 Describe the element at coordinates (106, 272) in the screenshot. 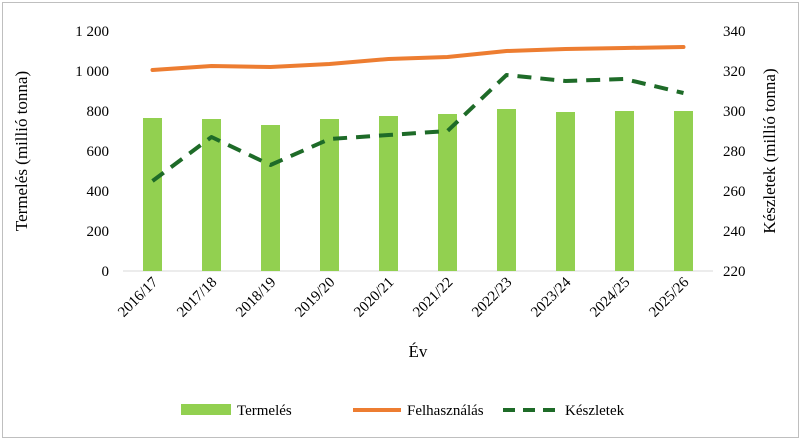

I see `y-tick-label: 0` at that location.